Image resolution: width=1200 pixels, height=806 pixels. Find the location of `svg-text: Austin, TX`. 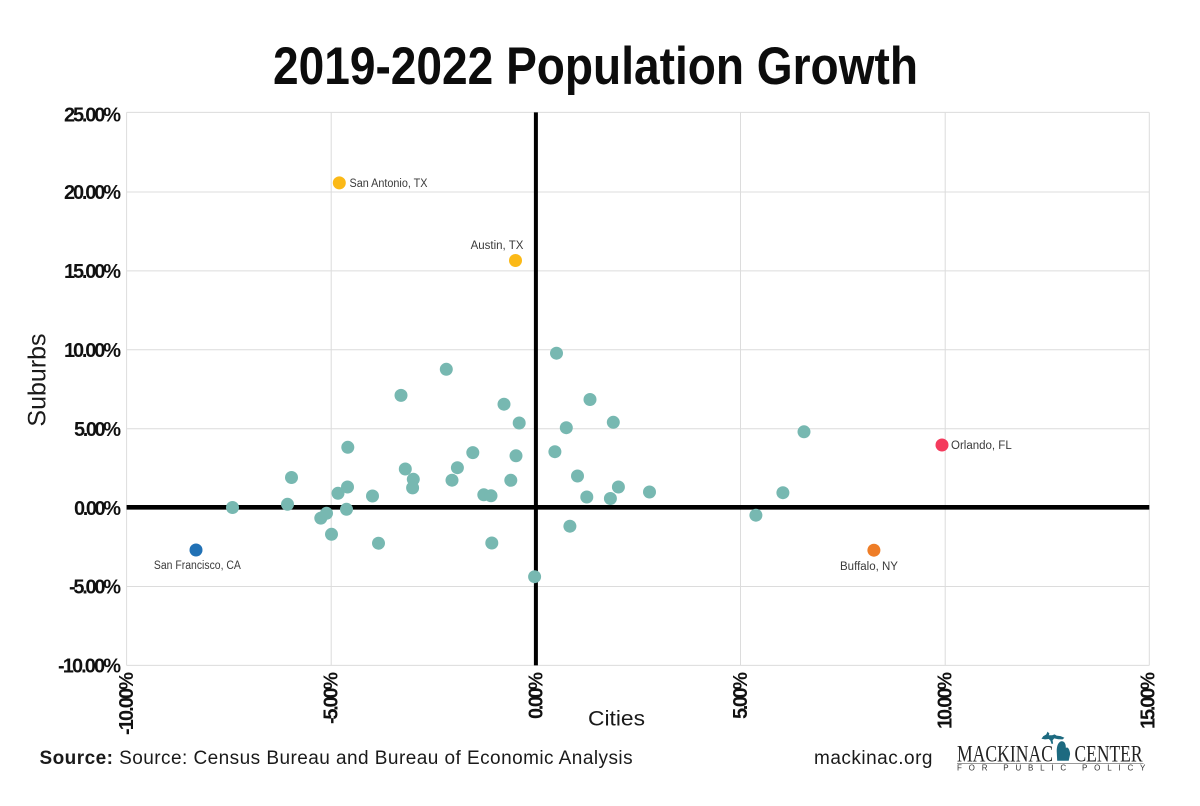

svg-text: Austin, TX is located at coordinates (497, 246).